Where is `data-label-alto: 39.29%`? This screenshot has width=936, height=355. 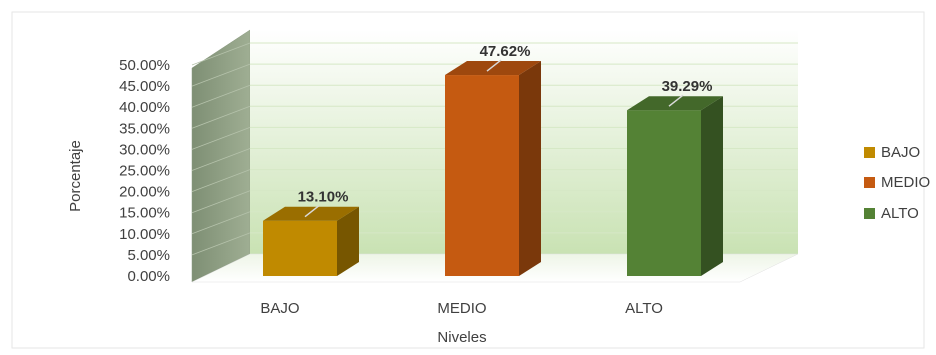
data-label-alto: 39.29% is located at coordinates (687, 86).